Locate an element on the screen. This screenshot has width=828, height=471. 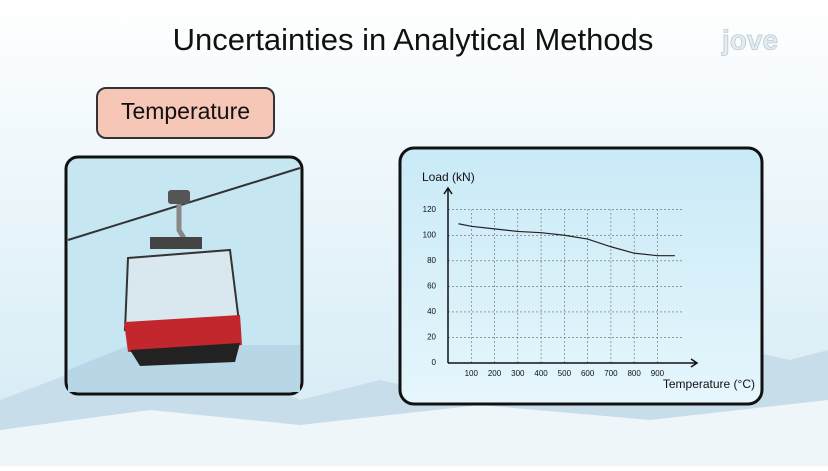
topic: Temperature is located at coordinates (185, 111).